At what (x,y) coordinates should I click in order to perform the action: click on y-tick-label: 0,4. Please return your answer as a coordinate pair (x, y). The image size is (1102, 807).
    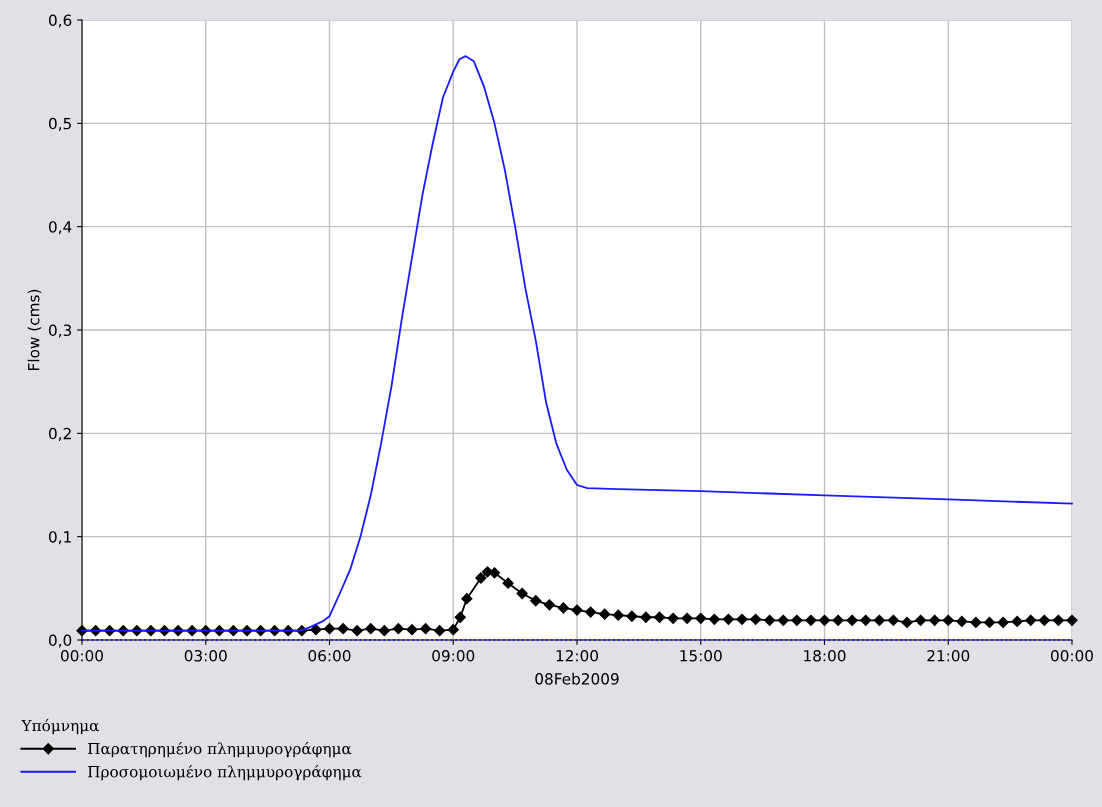
    Looking at the image, I should click on (60, 228).